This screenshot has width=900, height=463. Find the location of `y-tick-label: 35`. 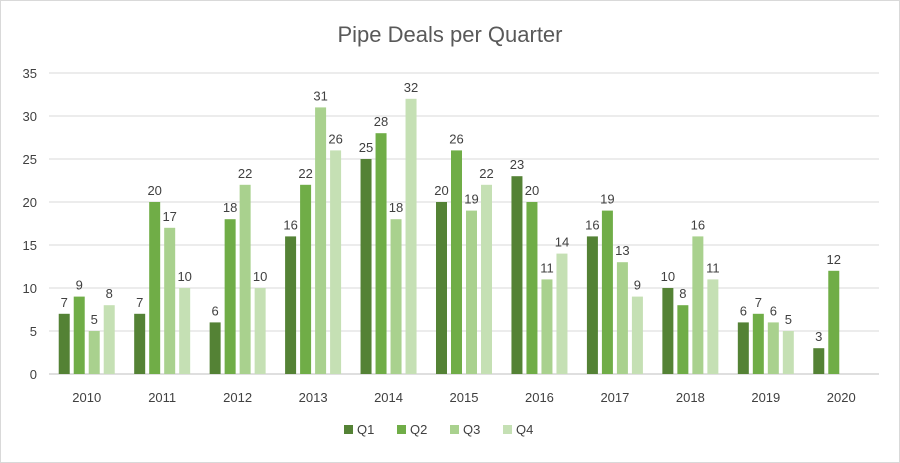

y-tick-label: 35 is located at coordinates (30, 73).